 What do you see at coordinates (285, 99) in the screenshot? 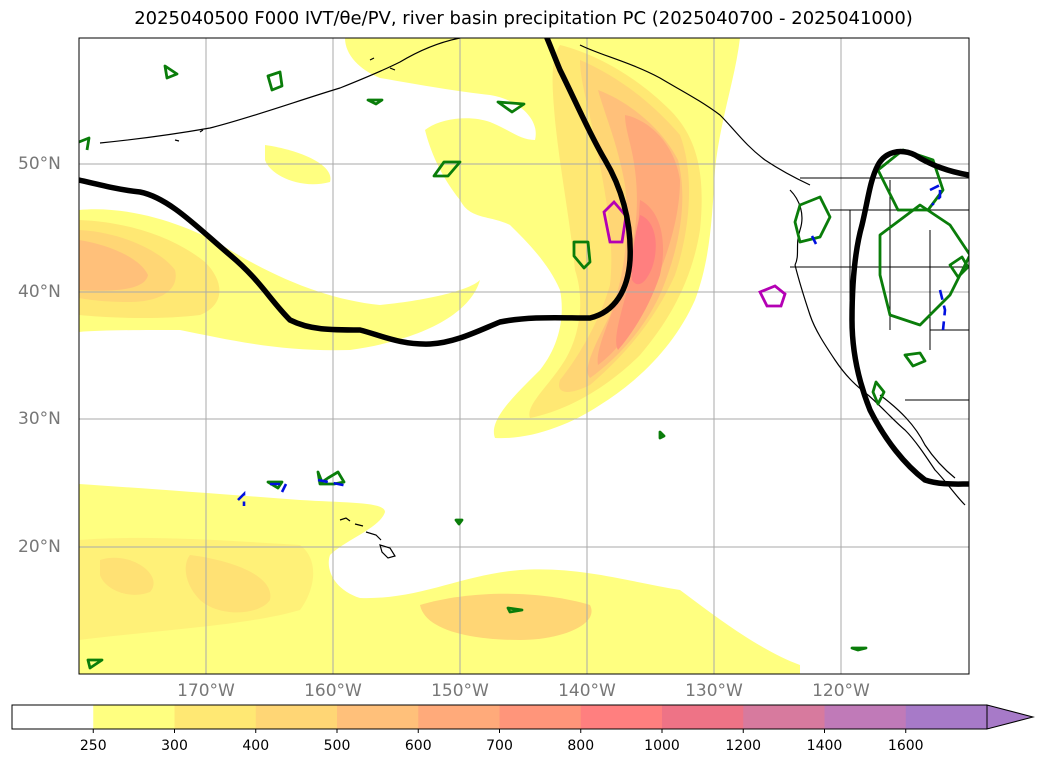
I see `islands-north` at bounding box center [285, 99].